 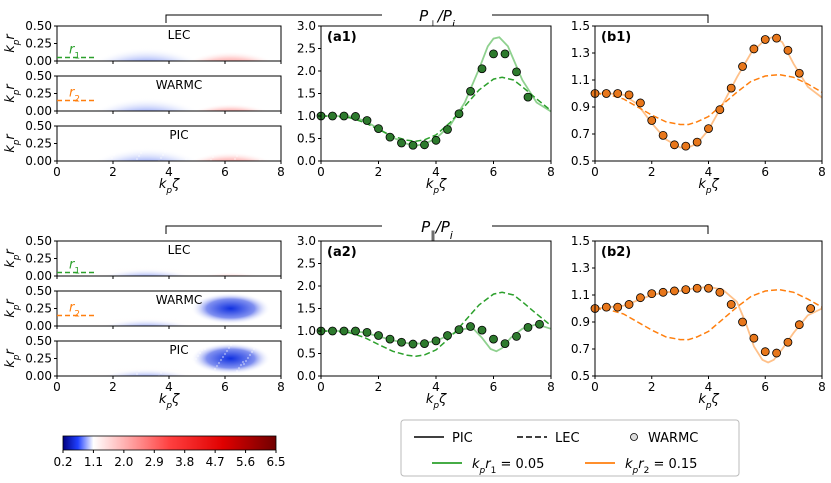 What do you see at coordinates (154, 462) in the screenshot?
I see `colorbar-tick: 2.9` at bounding box center [154, 462].